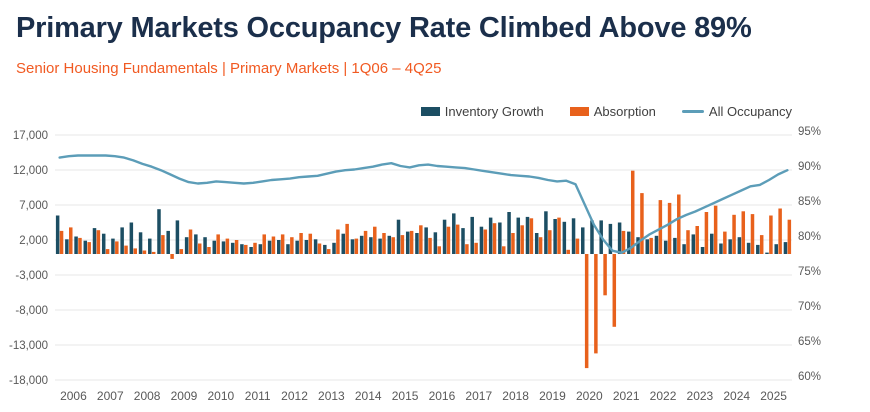 Image resolution: width=870 pixels, height=412 pixels. I want to click on svg-text: 90%, so click(809, 167).